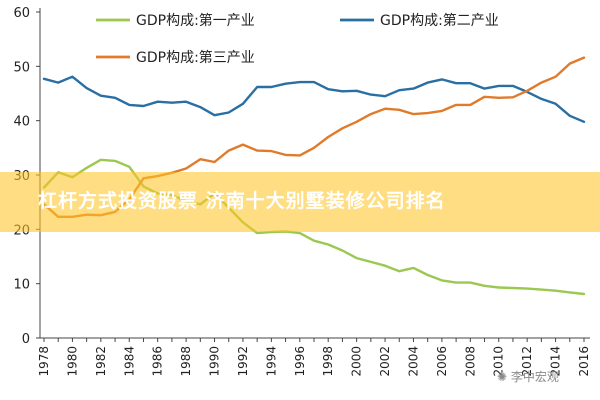 This screenshot has height=400, width=600. What do you see at coordinates (499, 361) in the screenshot?
I see `x-tick-label: 2010` at bounding box center [499, 361].